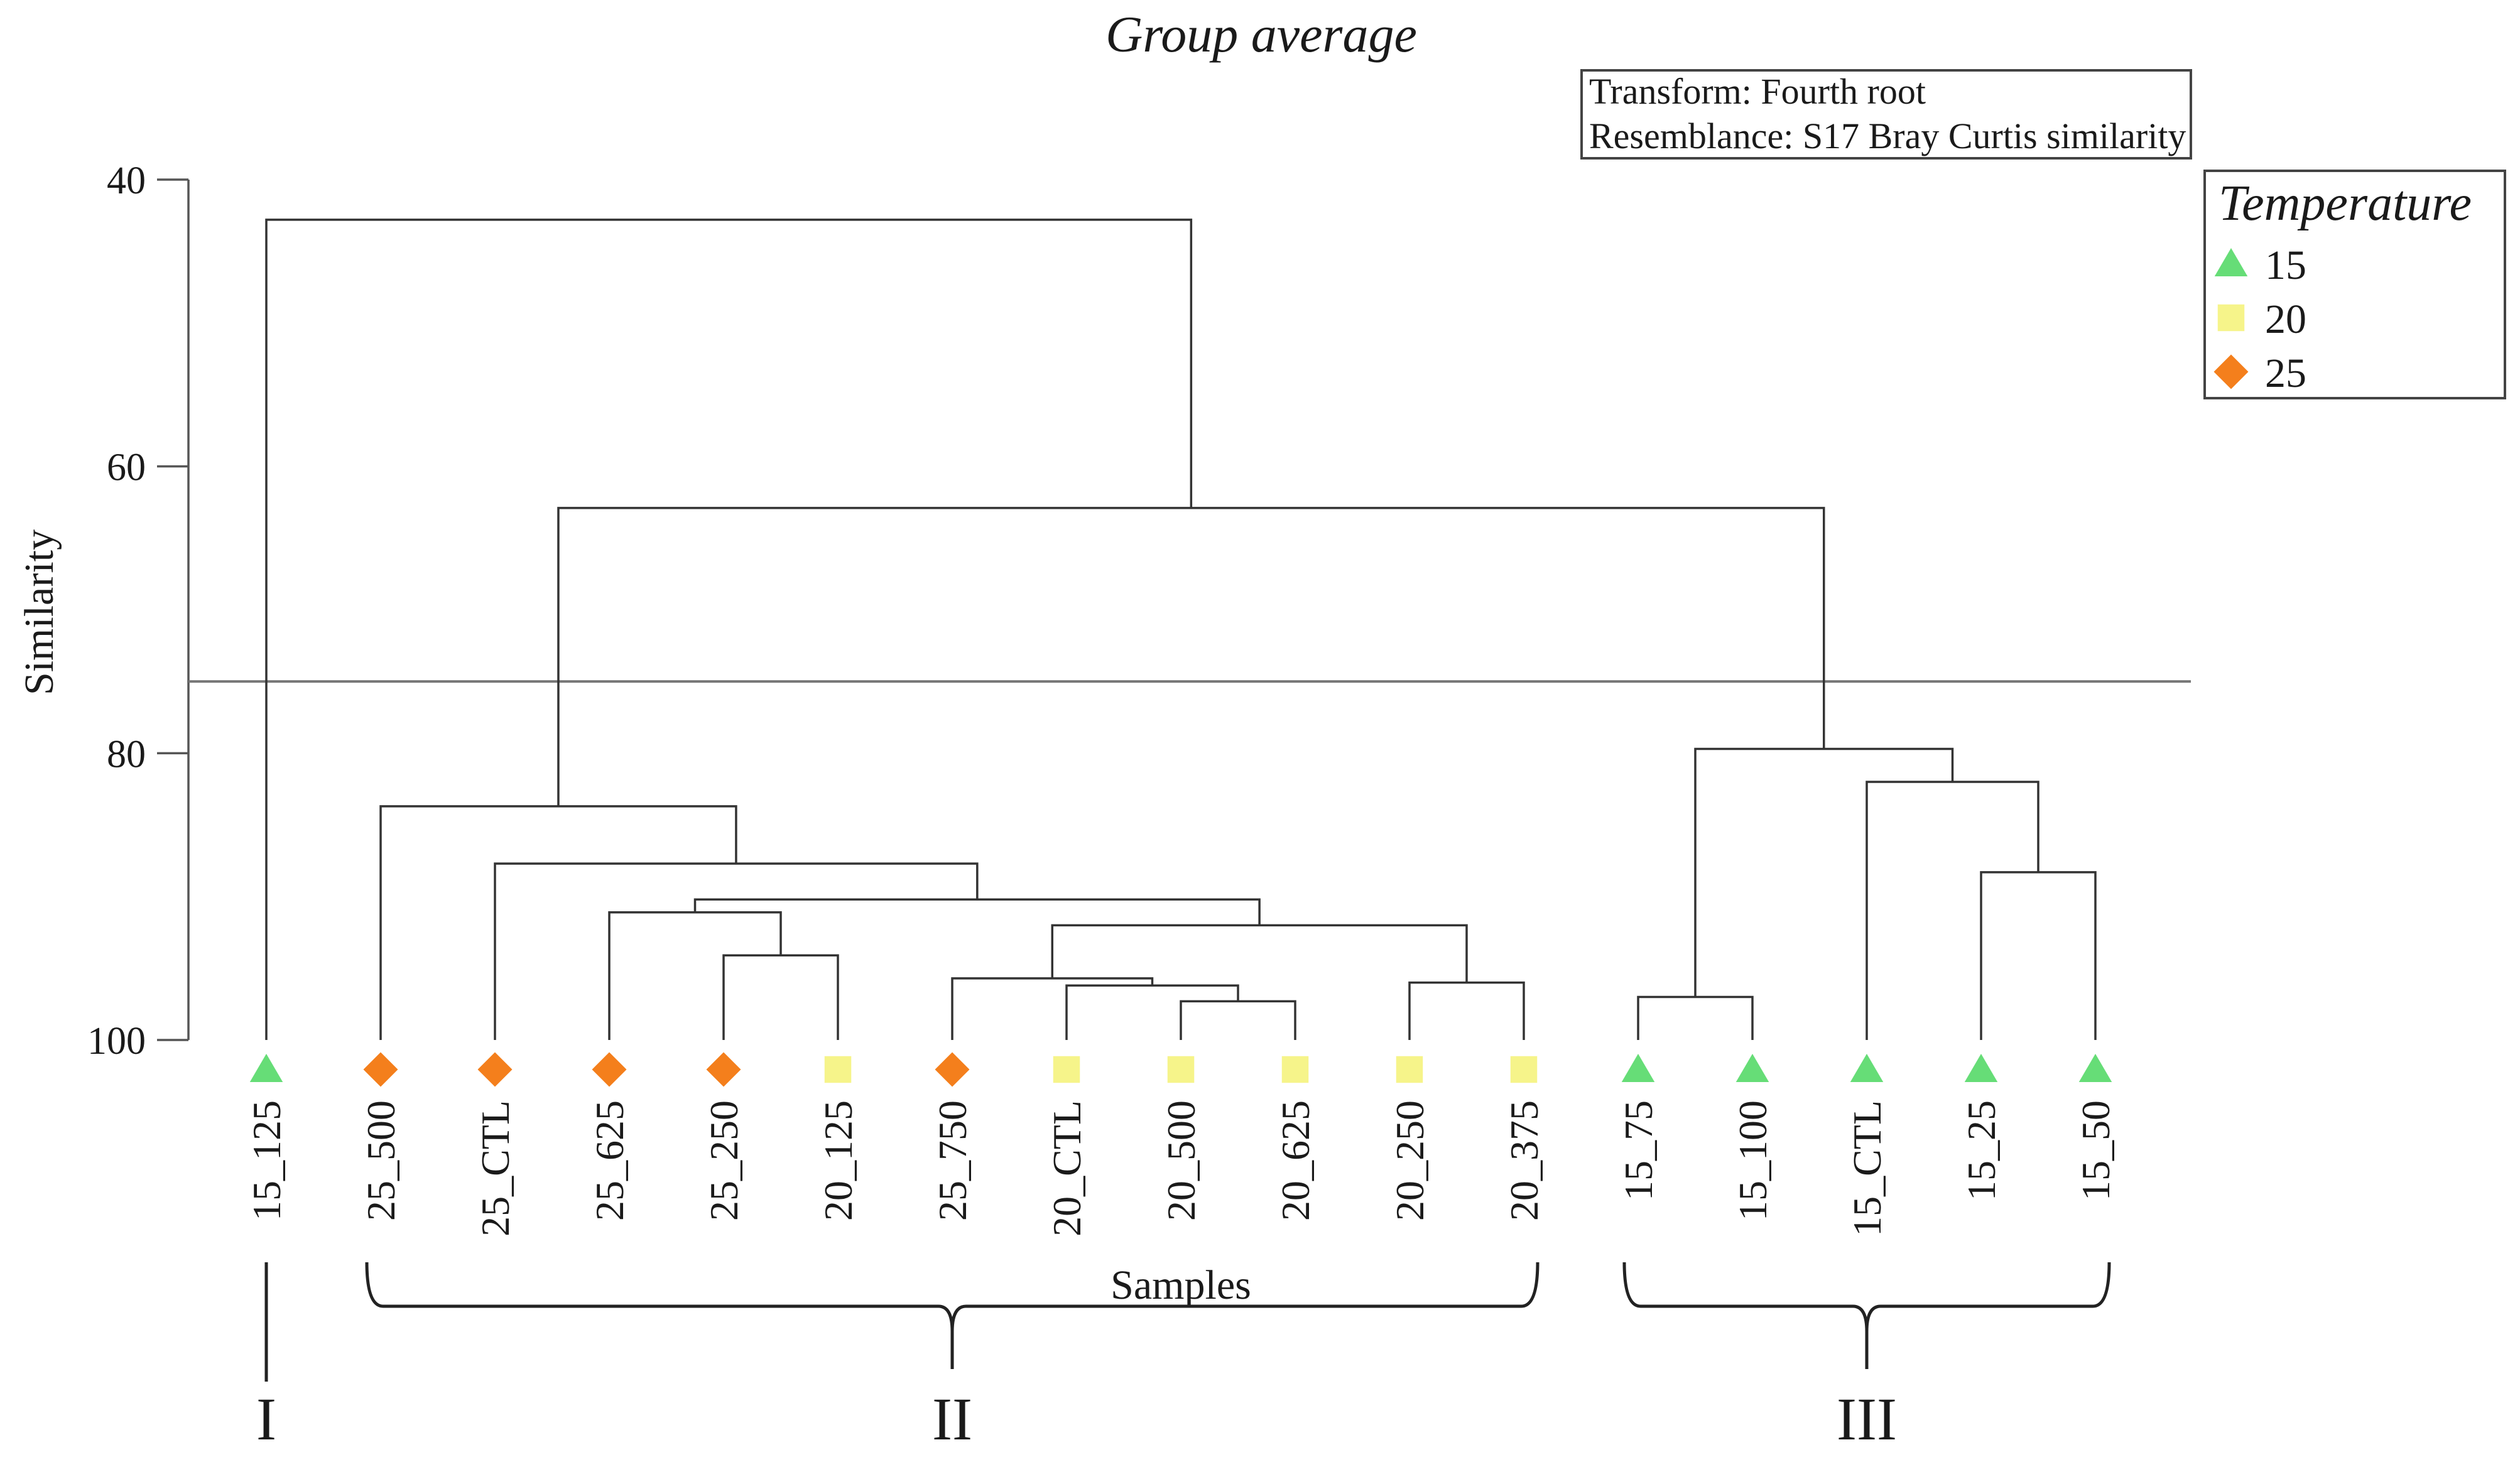 The width and height of the screenshot is (2520, 1462). I want to click on y-axis: 40 60 80 100 Similarity, so click(103, 611).